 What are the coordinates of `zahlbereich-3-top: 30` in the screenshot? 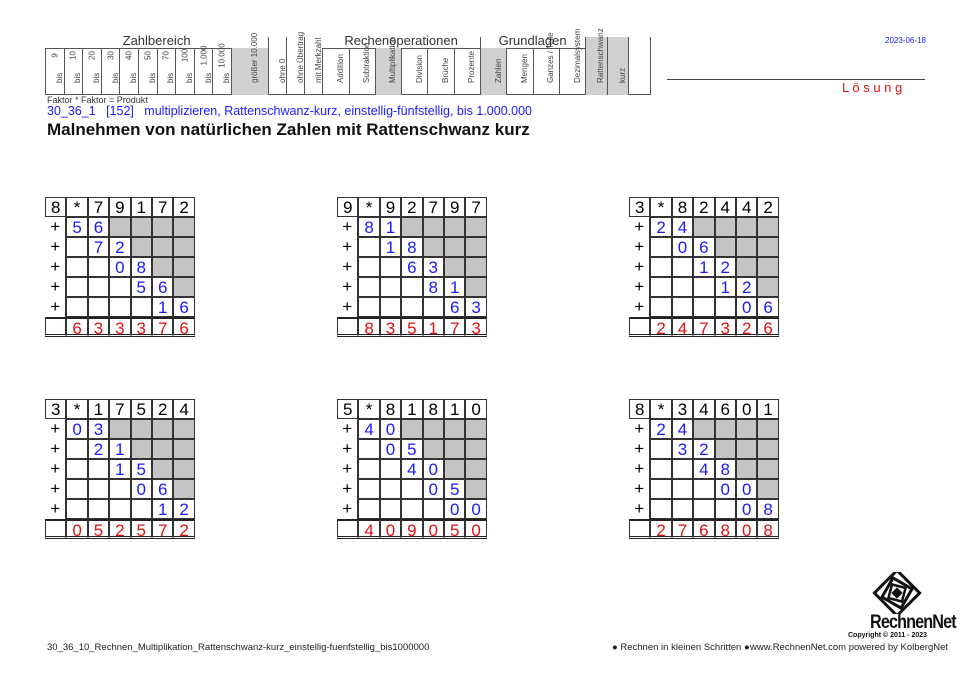 It's located at (111, 55).